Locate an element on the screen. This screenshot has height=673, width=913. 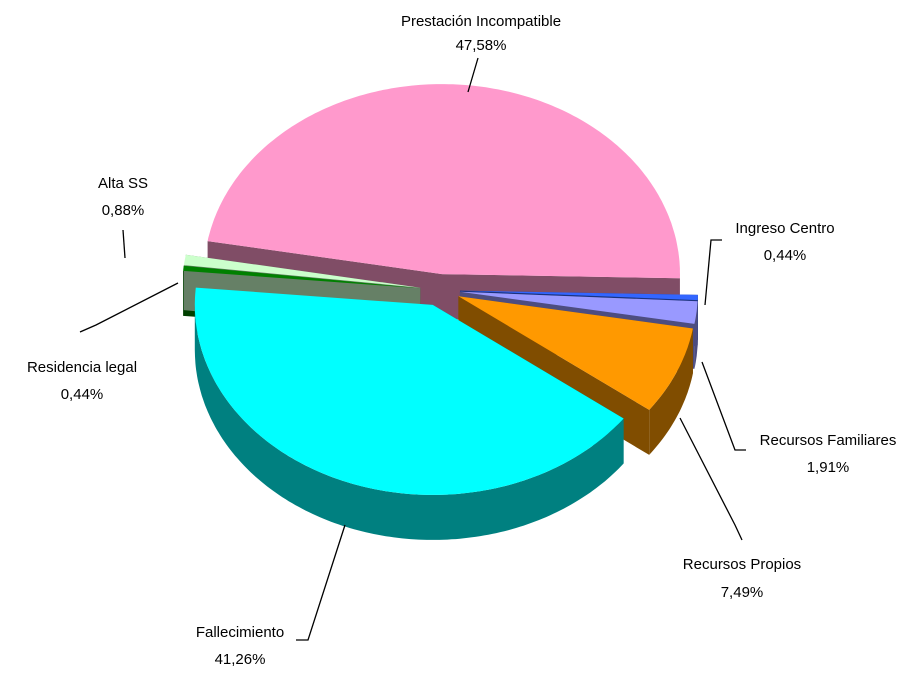
slice-label: Alta SS is located at coordinates (123, 183).